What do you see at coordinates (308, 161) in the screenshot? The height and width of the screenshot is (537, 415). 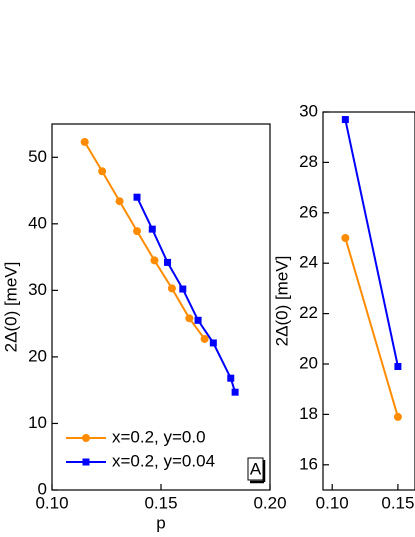 I see `y-tick-label: 28` at bounding box center [308, 161].